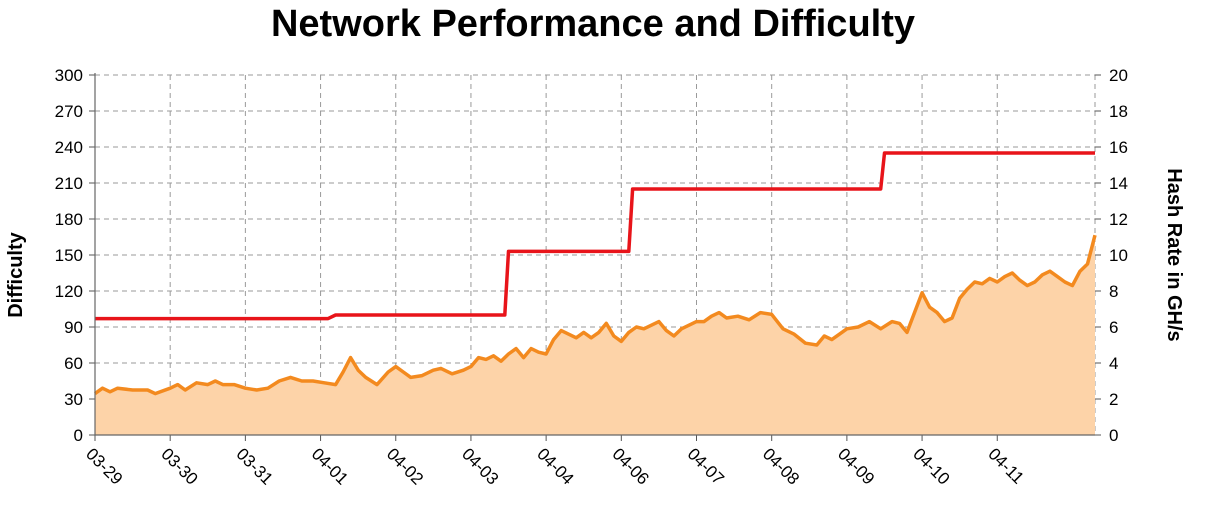  What do you see at coordinates (255, 466) in the screenshot?
I see `x-tick-label: 03-31` at bounding box center [255, 466].